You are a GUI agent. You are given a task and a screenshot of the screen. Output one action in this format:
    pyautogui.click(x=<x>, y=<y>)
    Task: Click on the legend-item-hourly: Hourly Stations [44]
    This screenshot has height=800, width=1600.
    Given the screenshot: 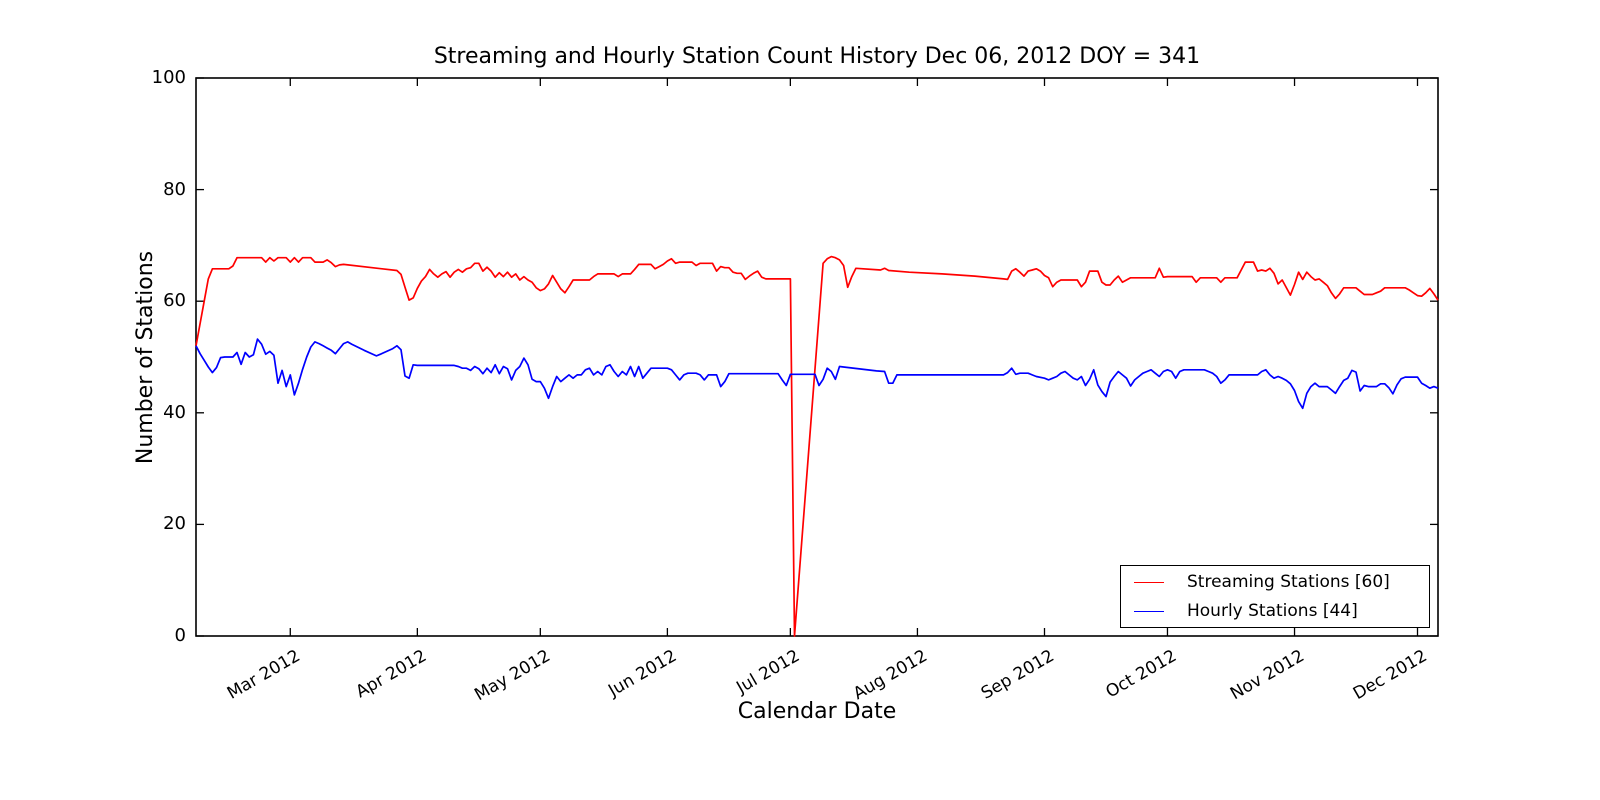 What is the action you would take?
    pyautogui.click(x=1275, y=611)
    